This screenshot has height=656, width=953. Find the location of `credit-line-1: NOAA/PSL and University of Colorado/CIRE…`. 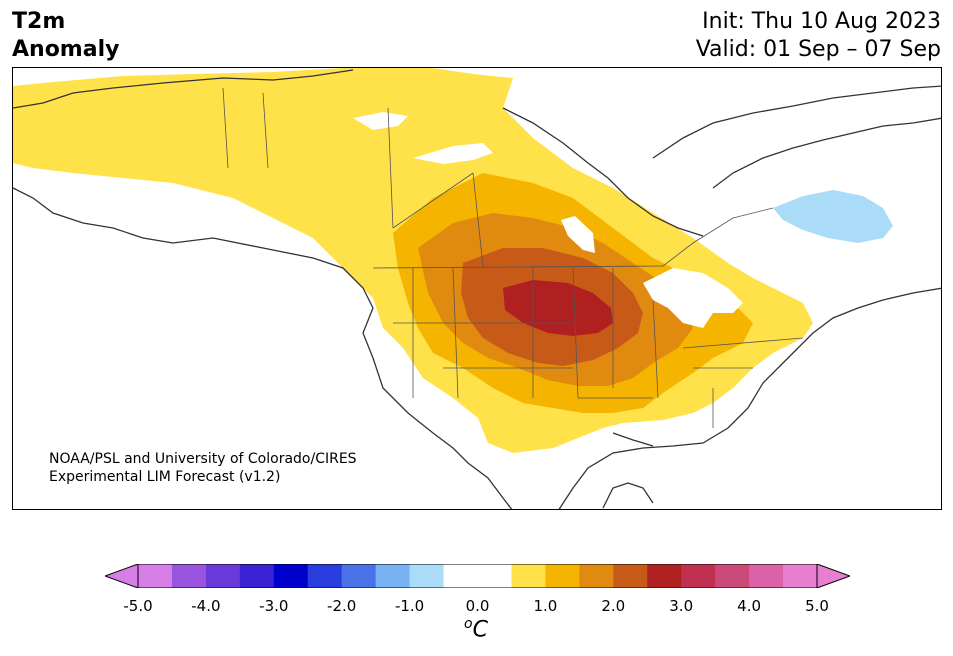

credit-line-1: NOAA/PSL and University of Colorado/CIRE… is located at coordinates (203, 459).